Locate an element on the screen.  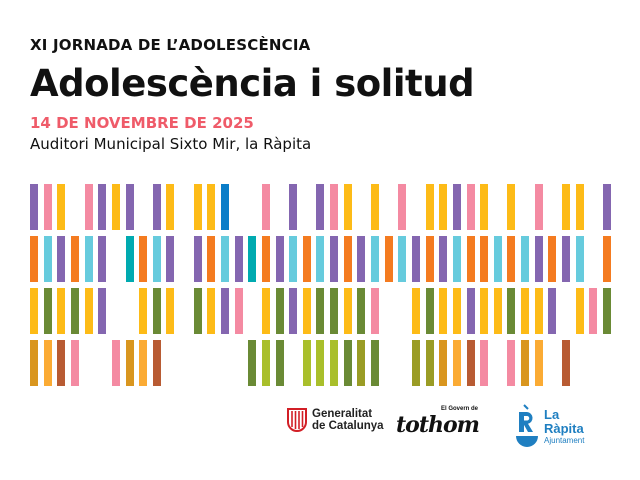
generalitat-logo: Generalitat de Catalunya is located at coordinates (335, 420).